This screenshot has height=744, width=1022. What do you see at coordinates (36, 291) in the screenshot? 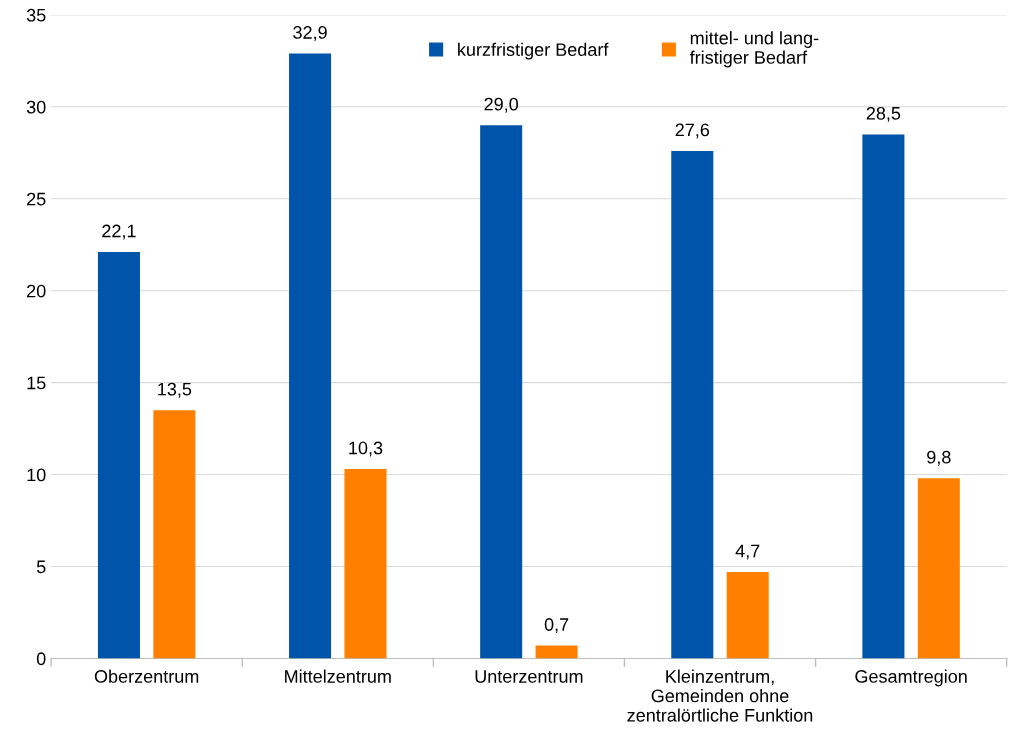
I see `y-tick-label: 20` at bounding box center [36, 291].